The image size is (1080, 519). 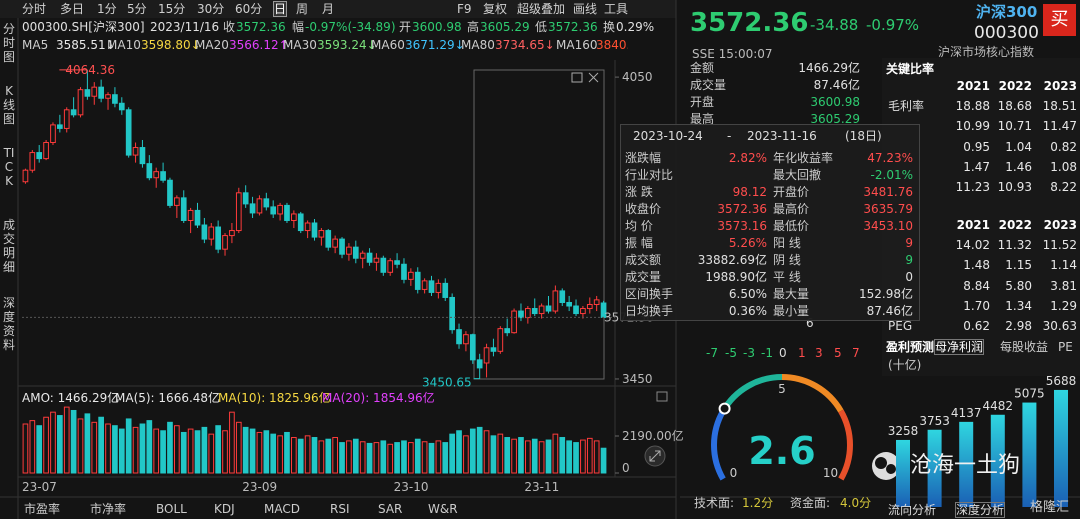 I want to click on forecast-label: 4137, so click(x=966, y=413).